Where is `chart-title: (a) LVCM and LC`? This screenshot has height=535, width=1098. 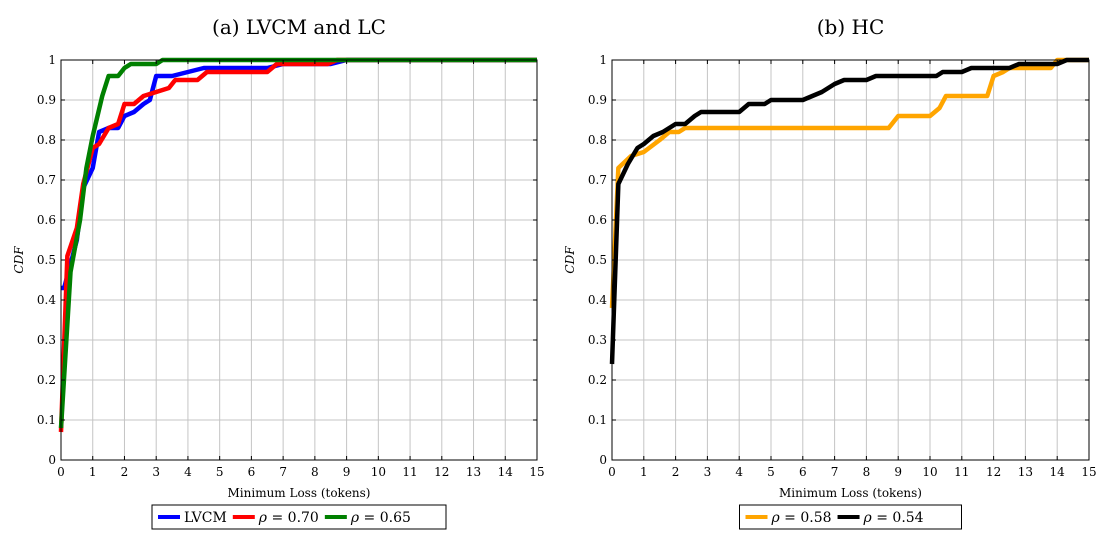 chart-title: (a) LVCM and LC is located at coordinates (299, 27).